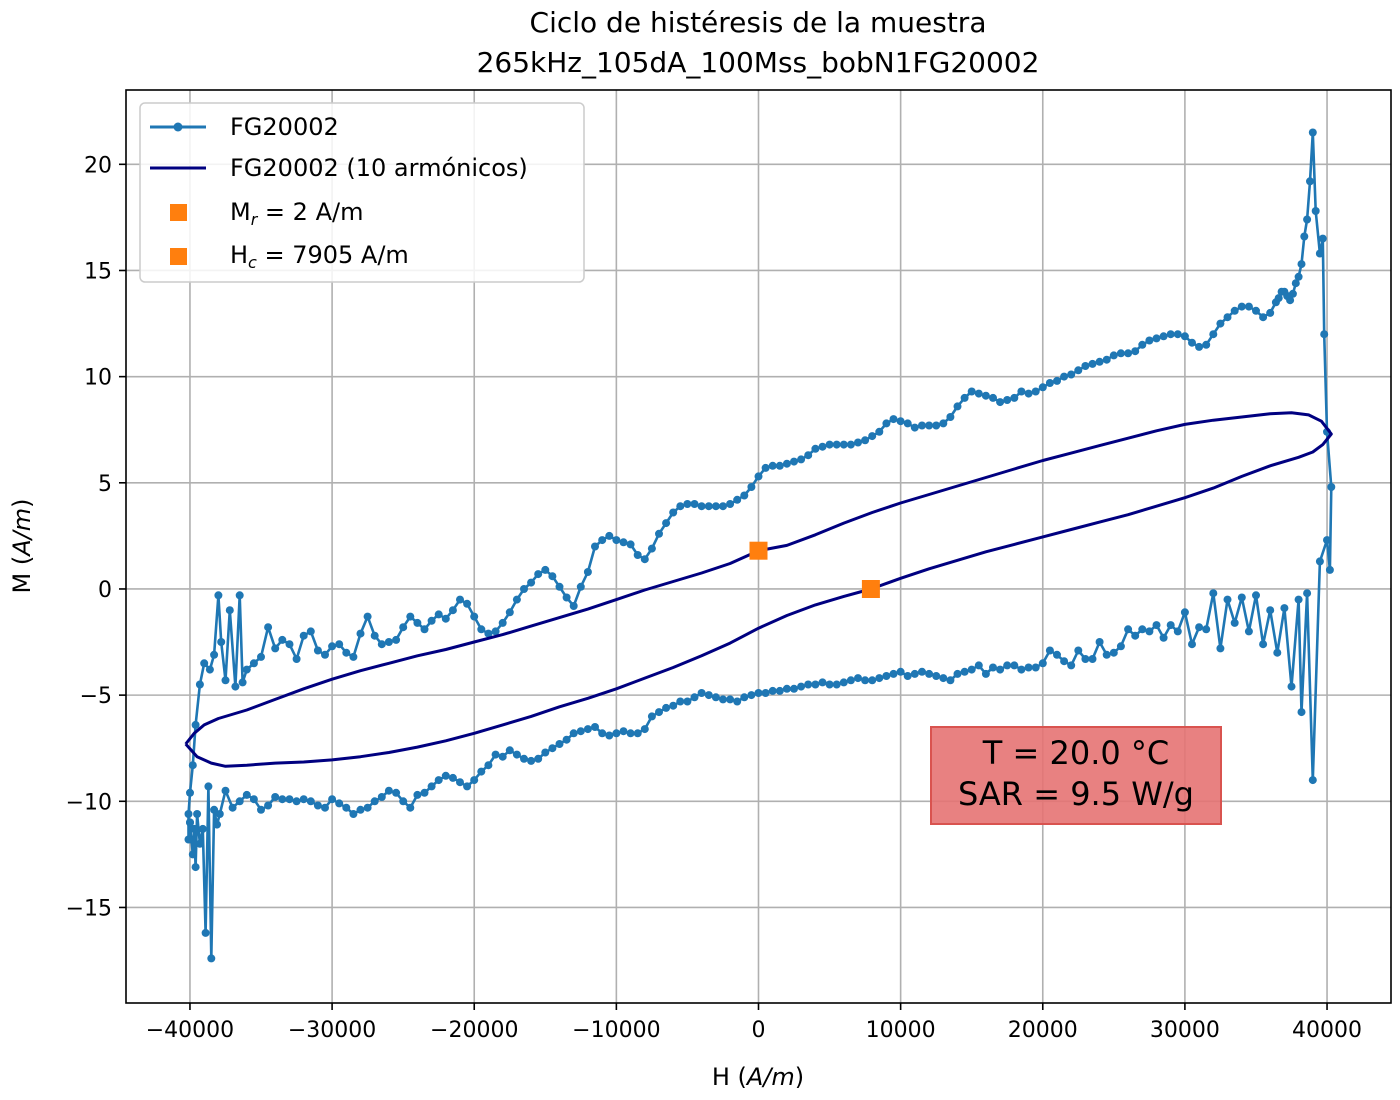 The image size is (1400, 1100). I want to click on legend-item-remanence: Mr = 2 A/m, so click(266, 213).